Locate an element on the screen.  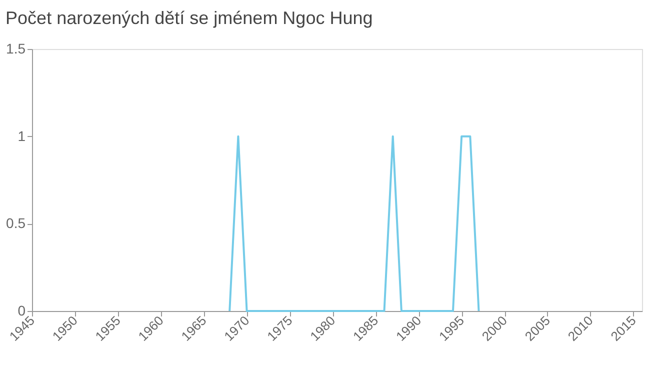
y-tick-label: 1.5 is located at coordinates (16, 48).